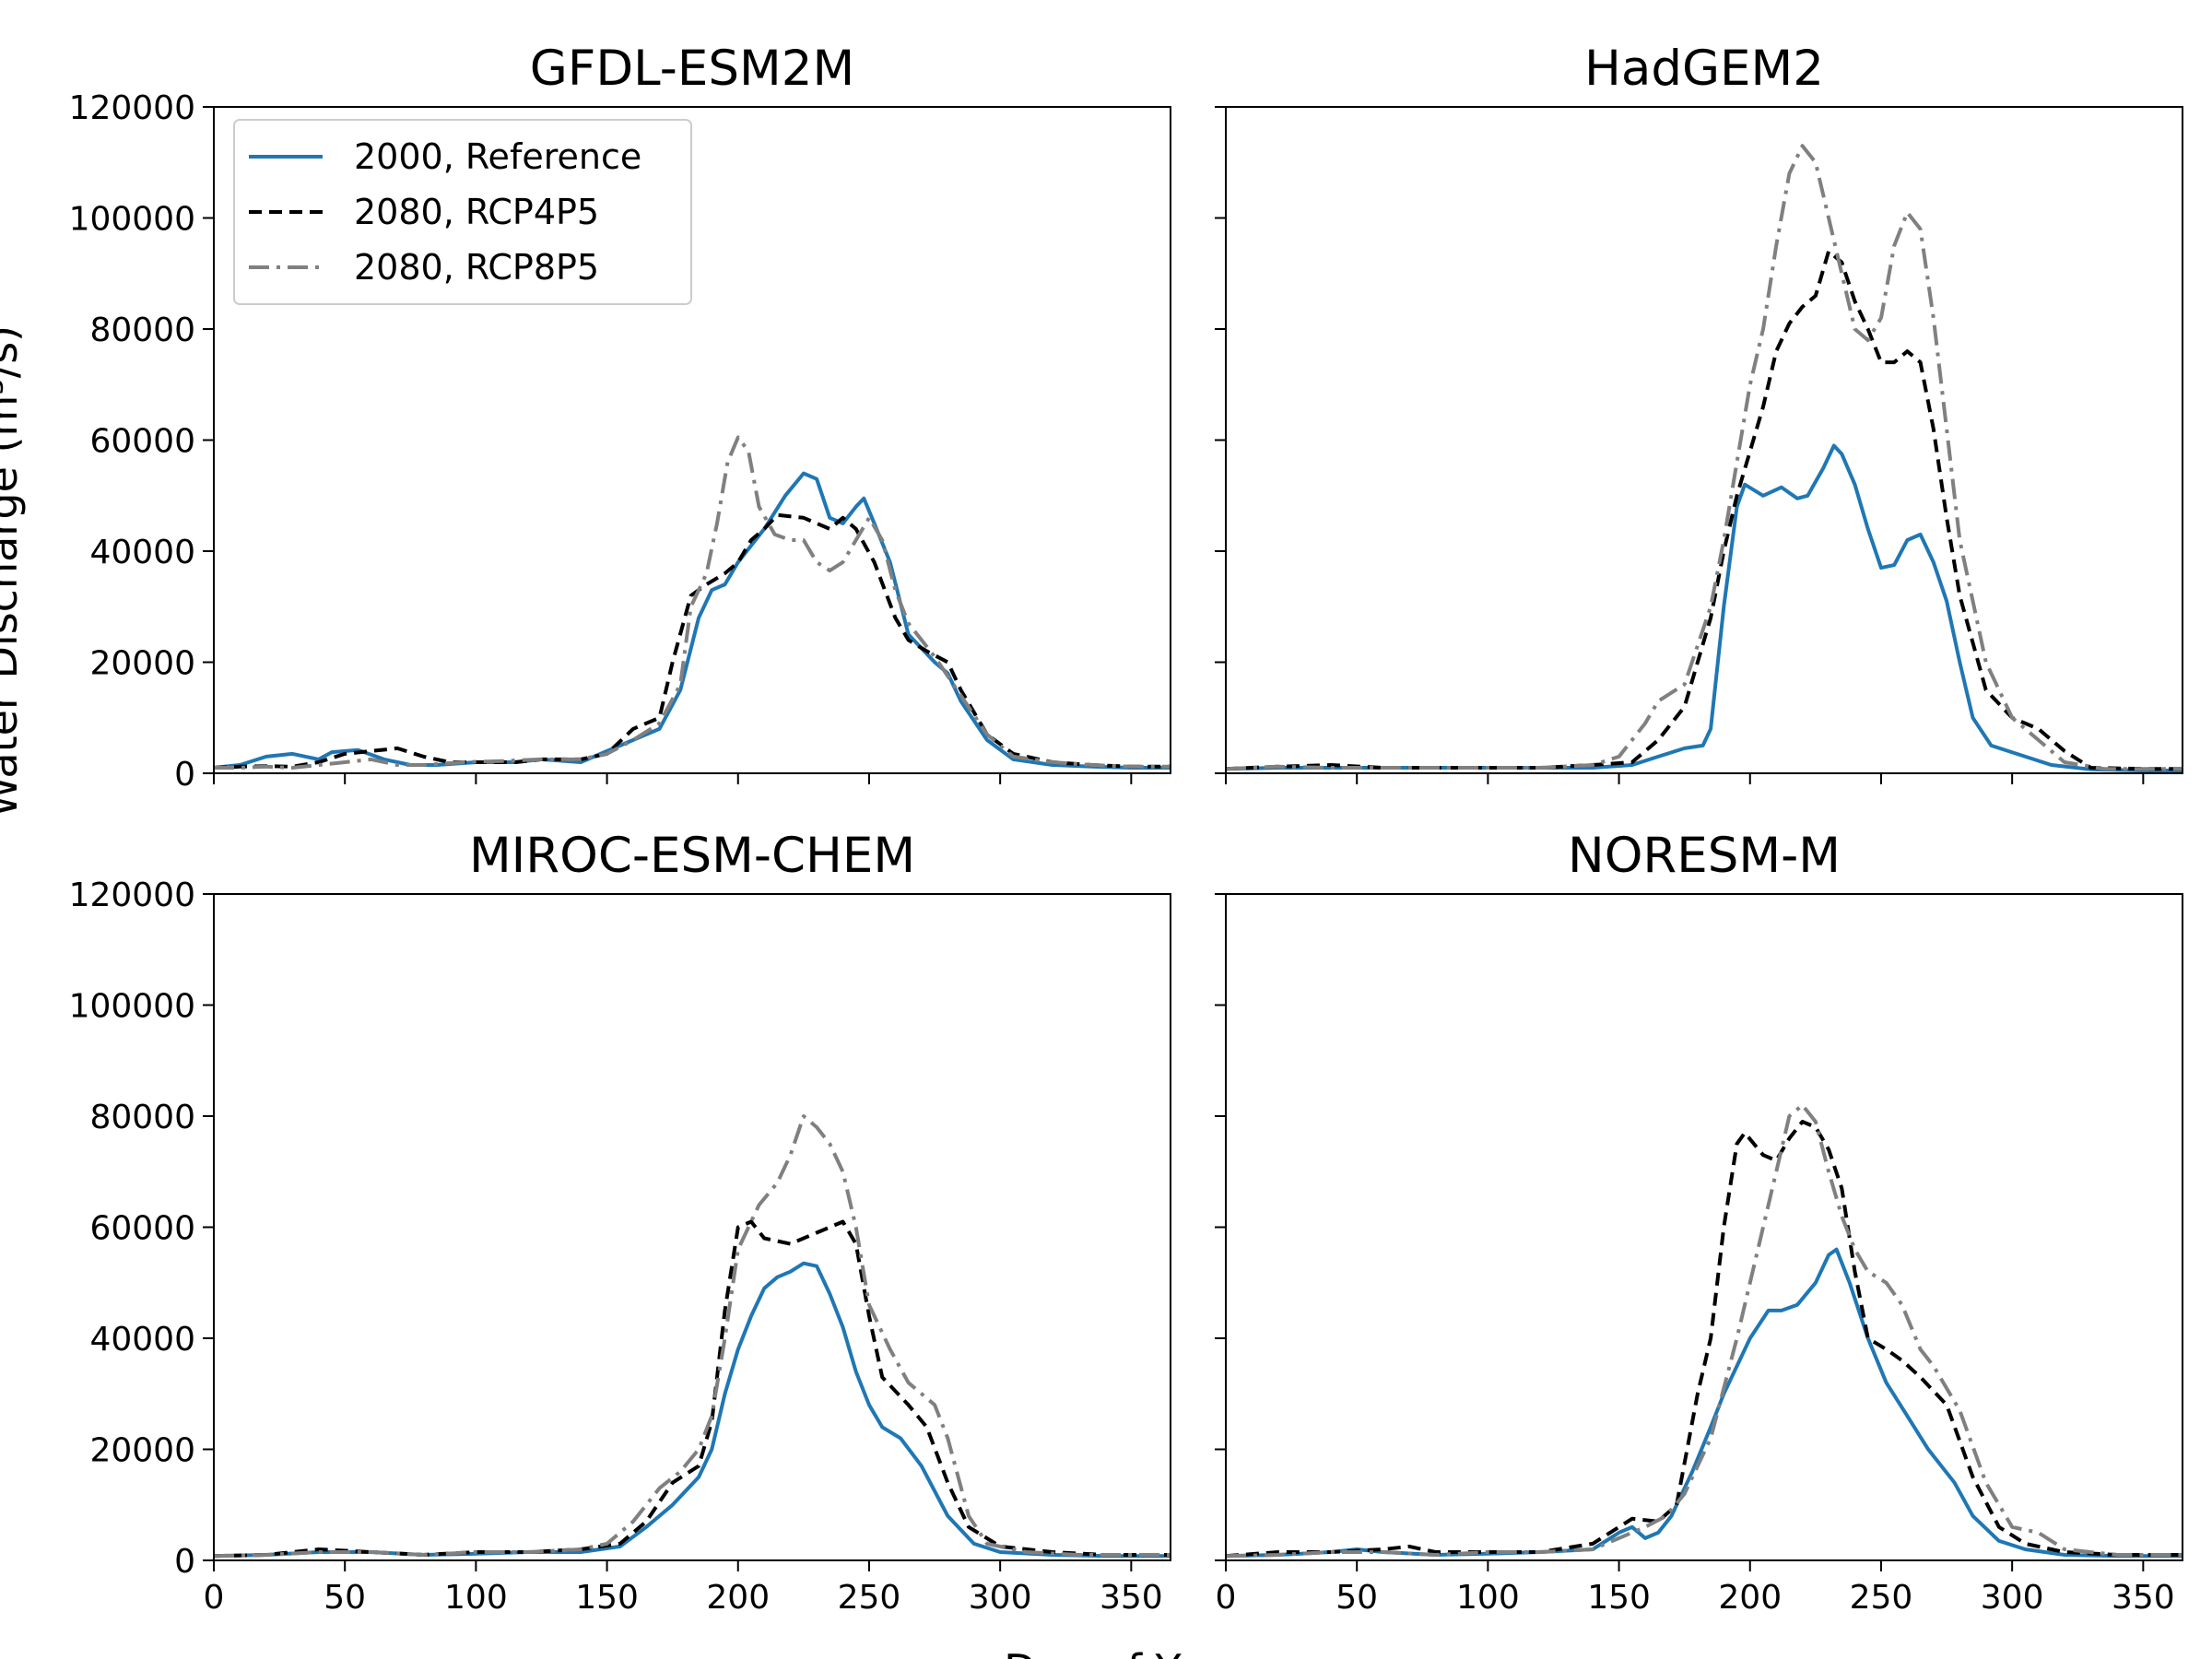 The width and height of the screenshot is (2212, 1659). I want to click on panel-title: GFDL-ESM2M, so click(692, 69).